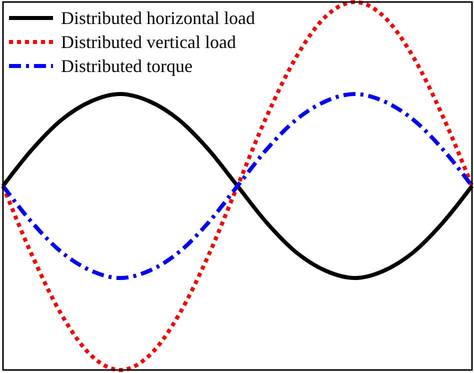 This screenshot has width=474, height=373. I want to click on legend-label: Distributed horizontal load, so click(158, 18).